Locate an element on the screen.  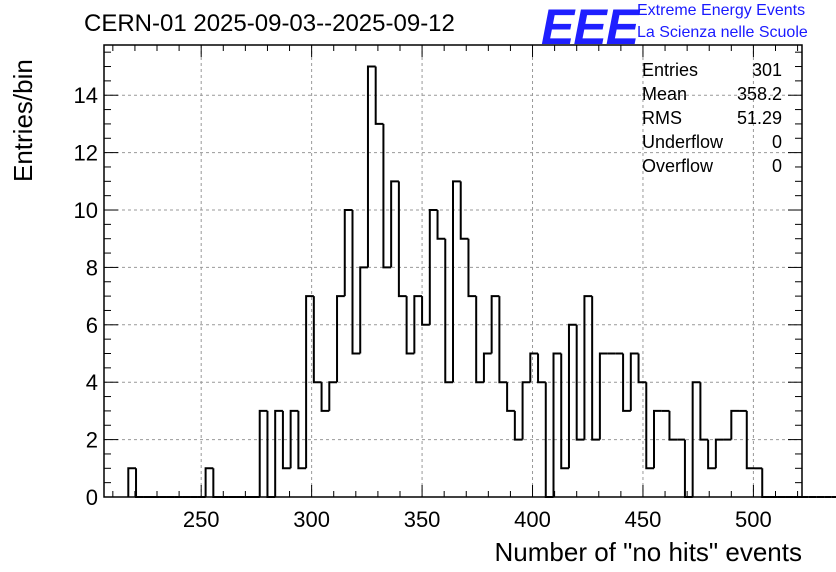
stat-label: RMS is located at coordinates (662, 118).